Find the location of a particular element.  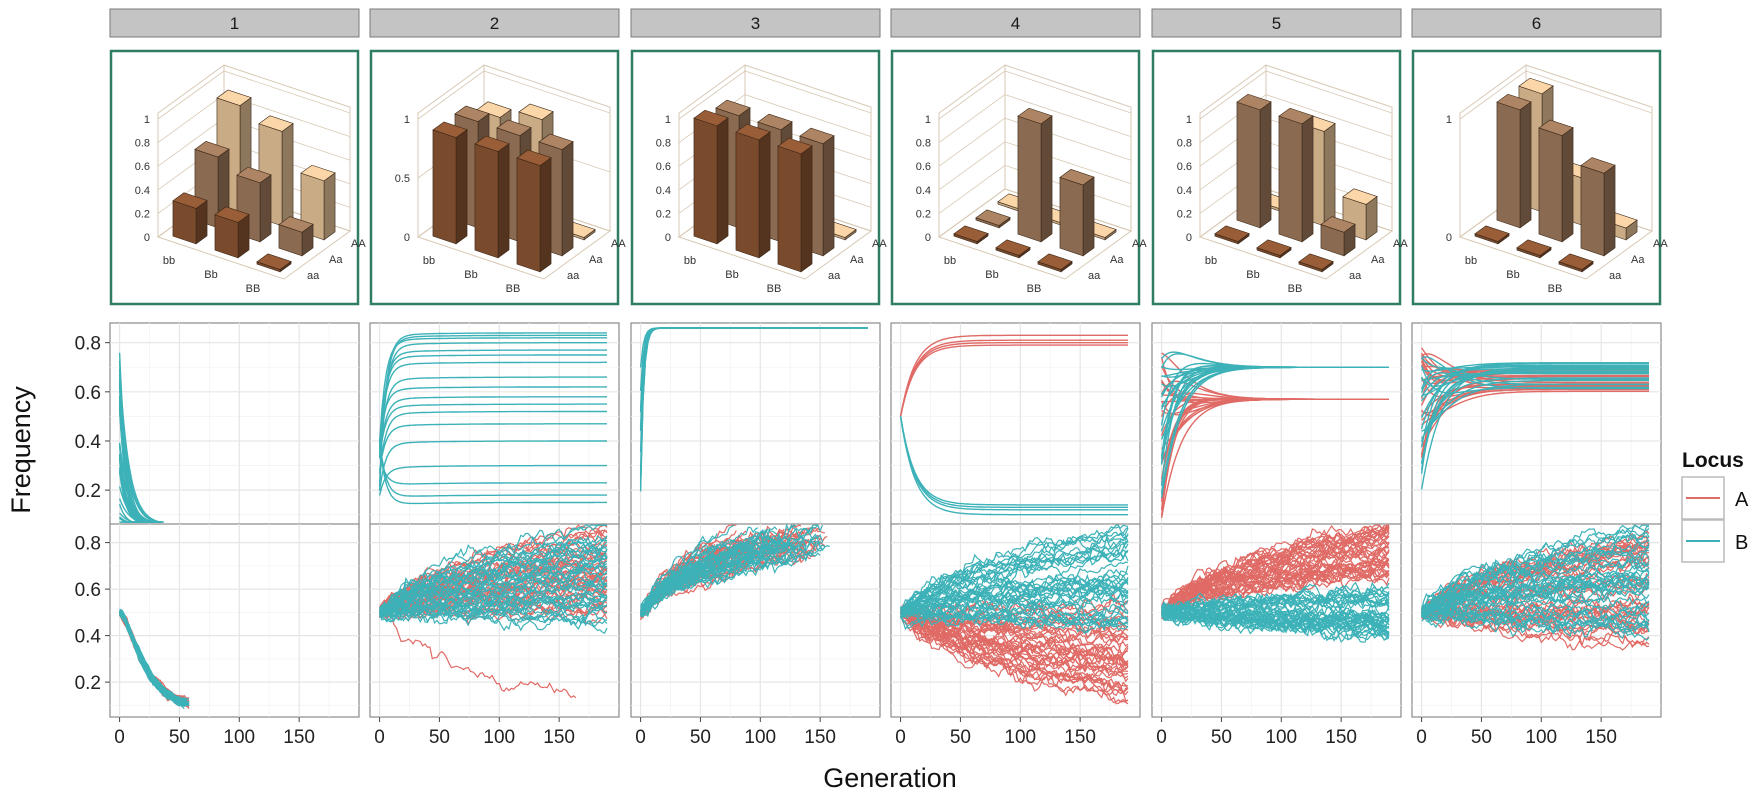

bar3d-col-label: Aa is located at coordinates (596, 260).